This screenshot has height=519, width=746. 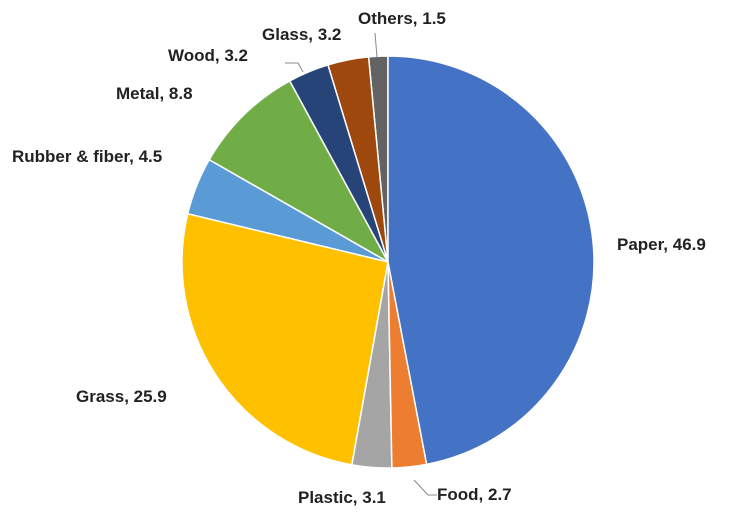 What do you see at coordinates (402, 18) in the screenshot?
I see `data-label: Others, 1.5` at bounding box center [402, 18].